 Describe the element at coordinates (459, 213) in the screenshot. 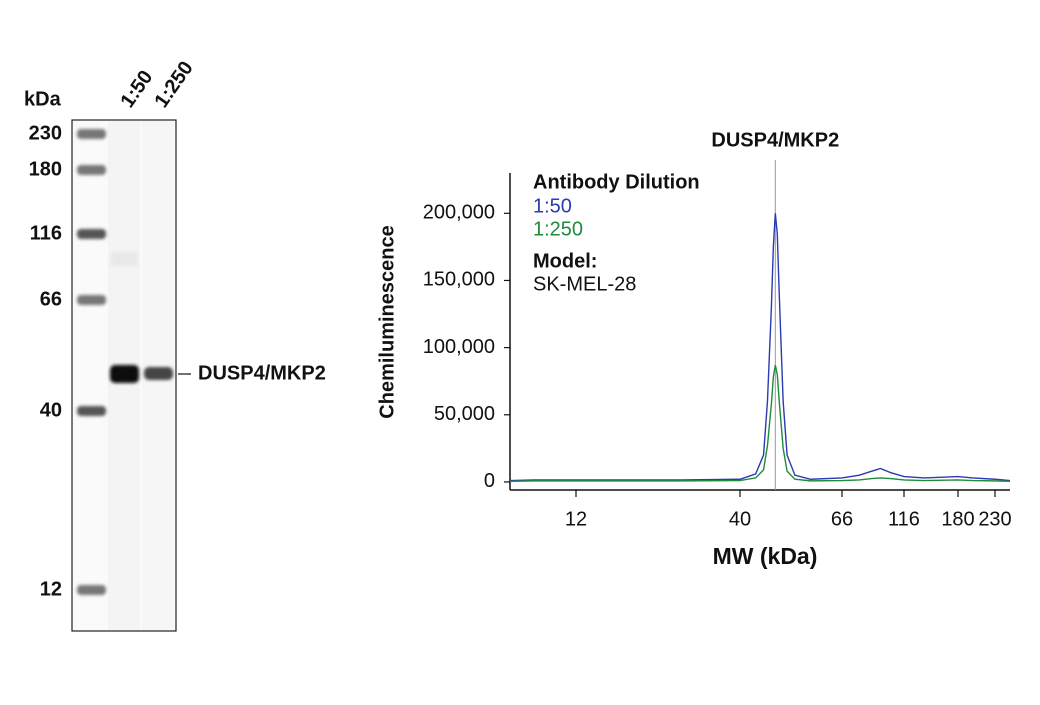

I see `y-tick-label: 200,000` at that location.